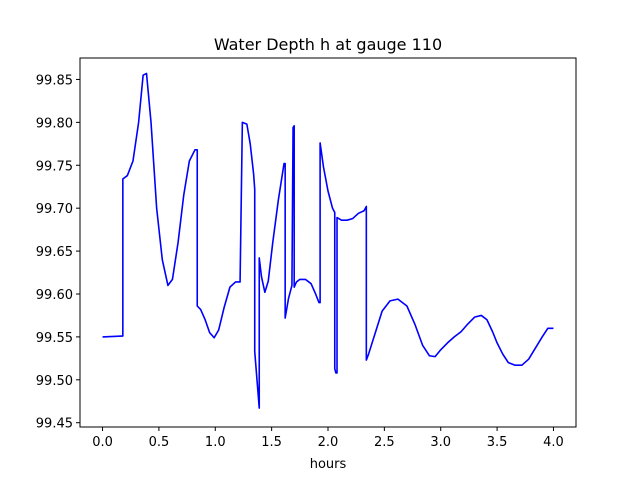 This screenshot has height=480, width=640. What do you see at coordinates (102, 442) in the screenshot?
I see `x-tick-label: 0.0` at bounding box center [102, 442].